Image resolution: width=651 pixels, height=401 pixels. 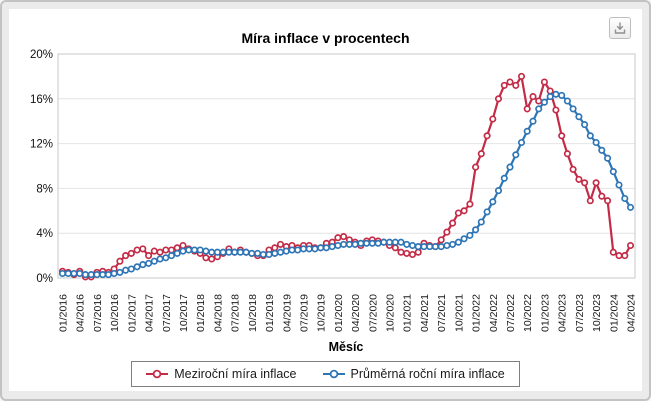 What do you see at coordinates (413, 374) in the screenshot?
I see `legend-item-prumerna: Průměrná roční míra inflace` at bounding box center [413, 374].